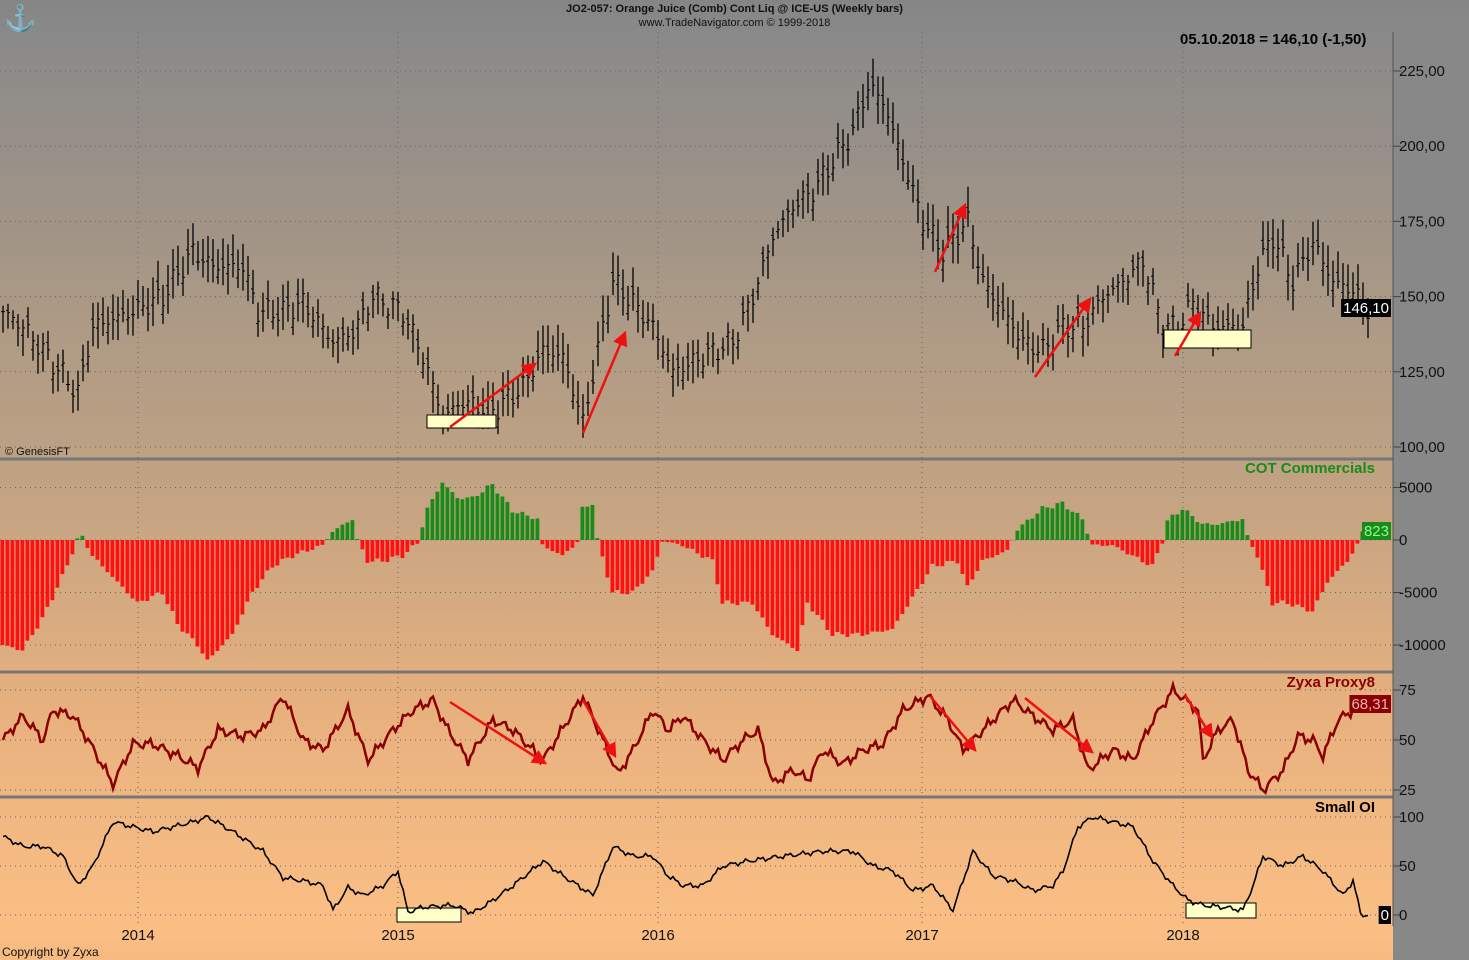 The image size is (1469, 960). I want to click on cot-title: COT Commercials, so click(1309, 468).